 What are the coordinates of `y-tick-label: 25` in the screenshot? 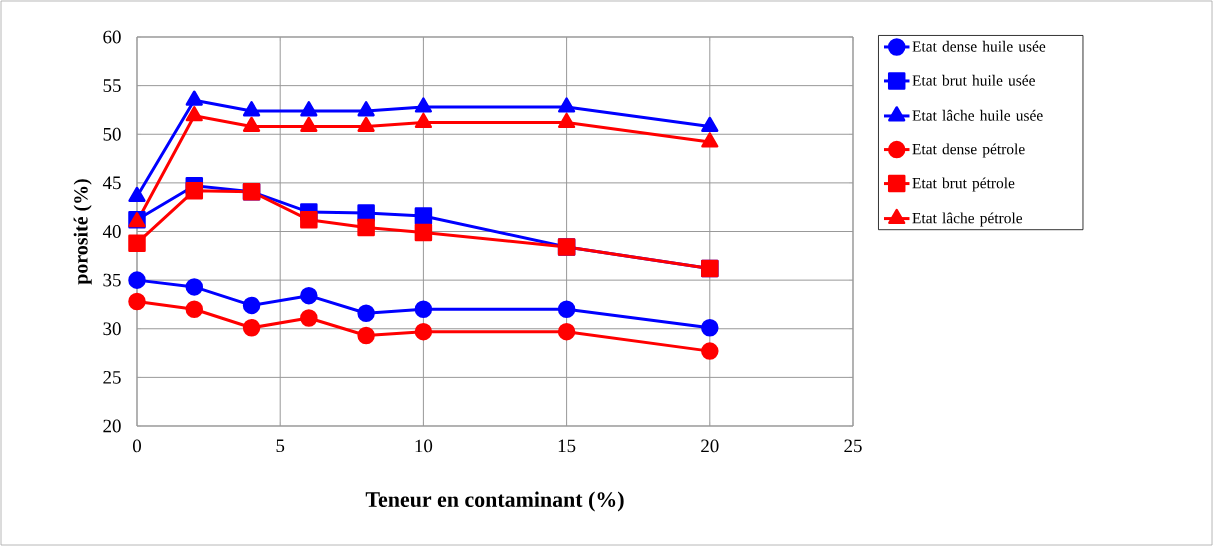 It's located at (112, 377).